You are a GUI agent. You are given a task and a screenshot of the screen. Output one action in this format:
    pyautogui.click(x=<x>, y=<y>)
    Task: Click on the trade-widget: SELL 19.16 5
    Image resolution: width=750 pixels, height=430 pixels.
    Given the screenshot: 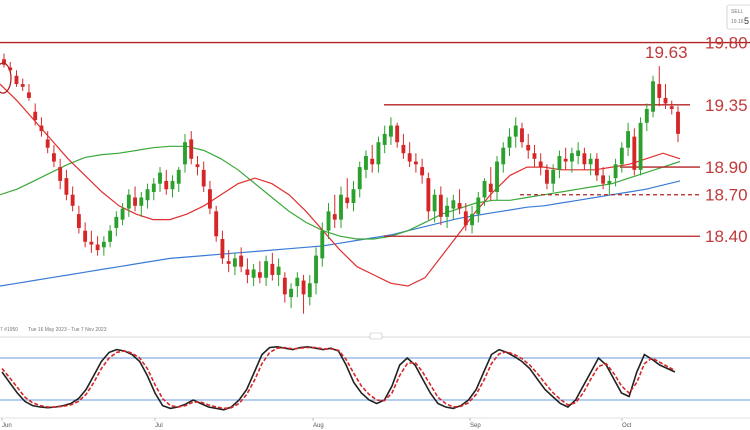 What is the action you would take?
    pyautogui.click(x=738, y=17)
    